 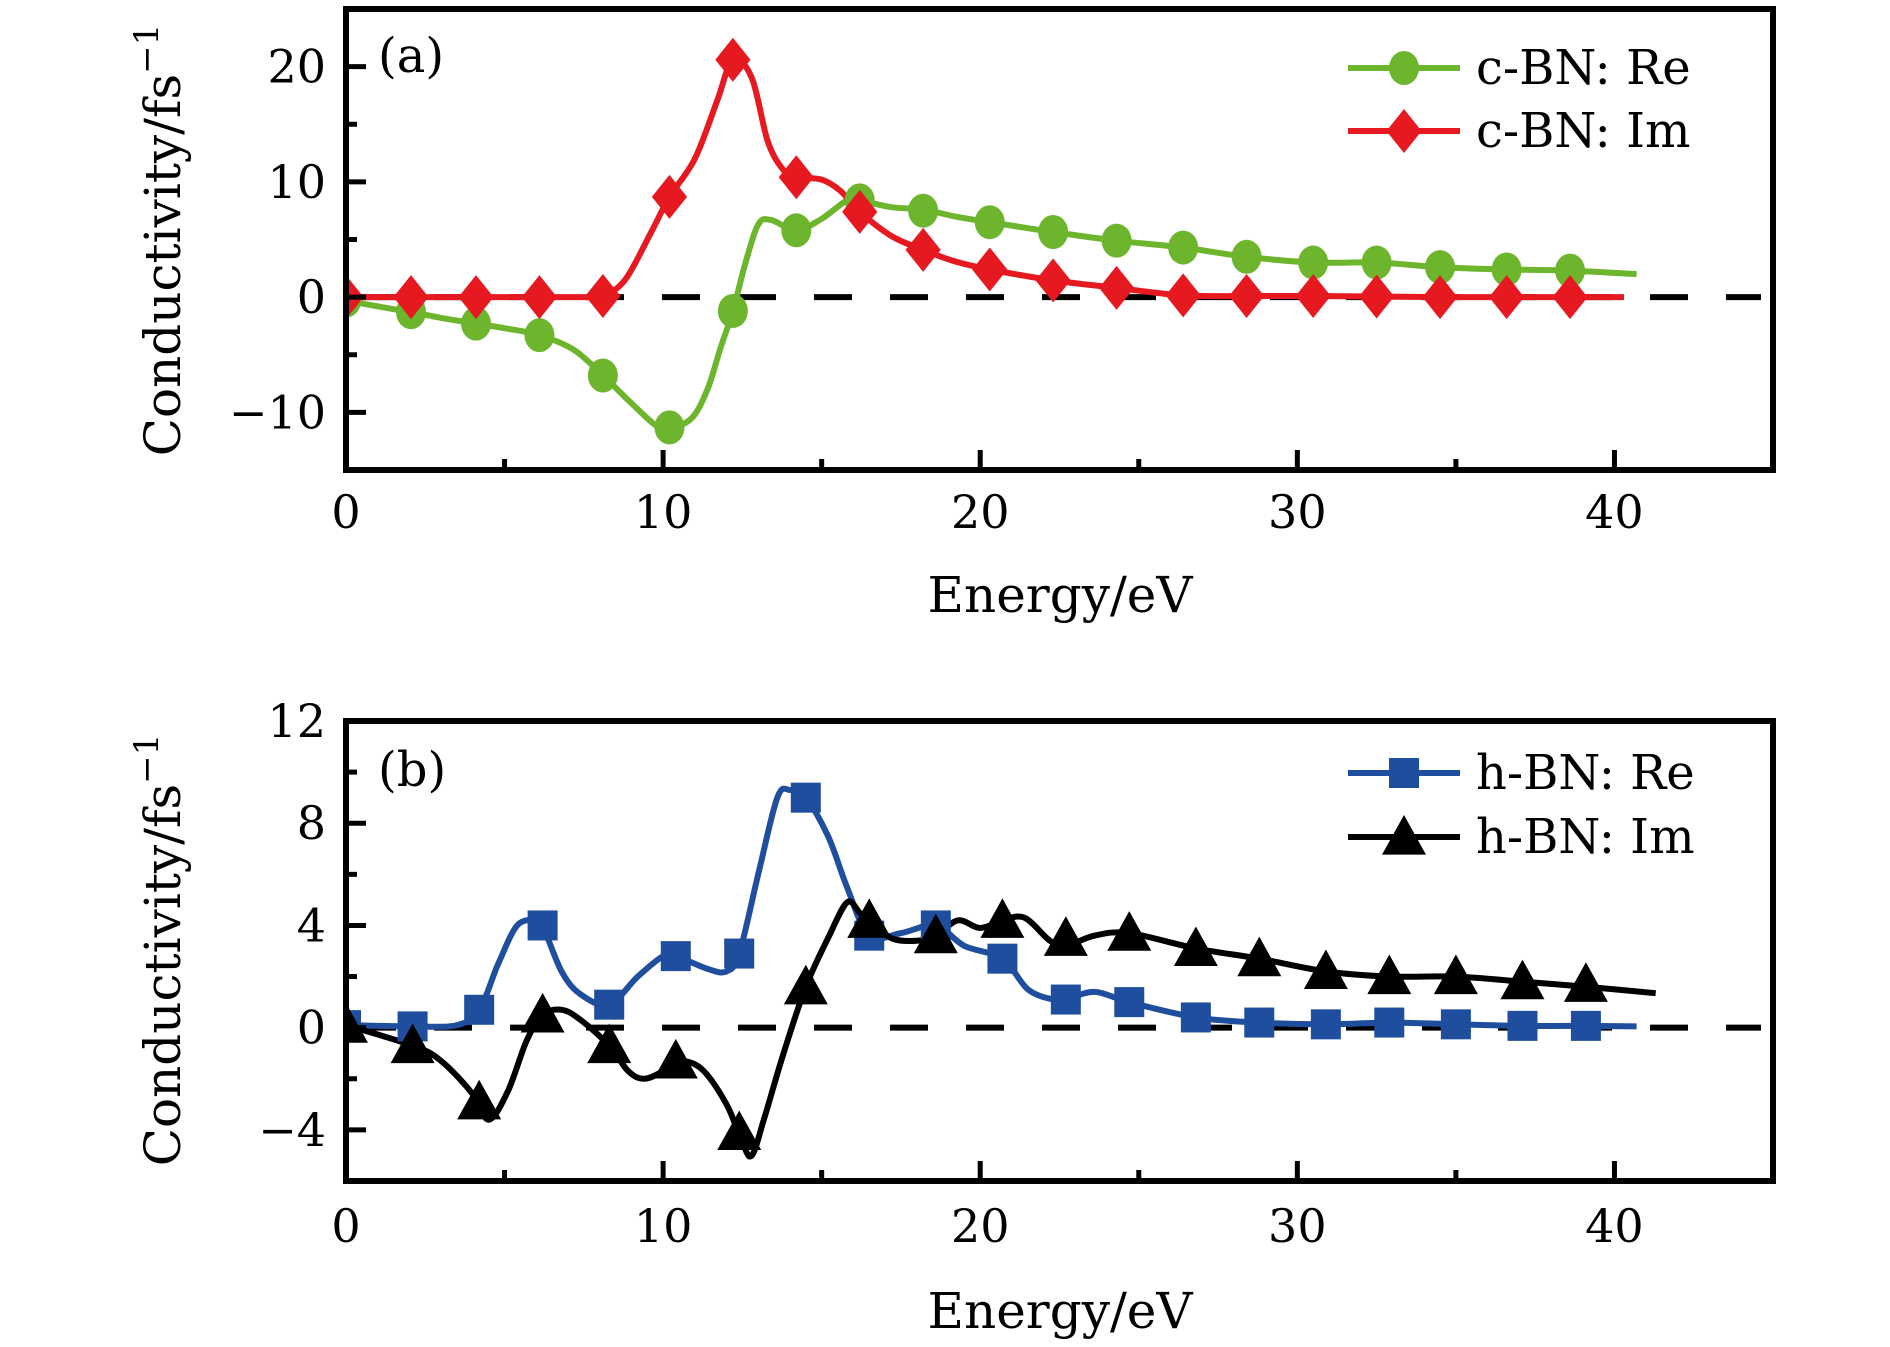 I want to click on legend-label-c-bn-im: c-BN: Im, so click(x=1583, y=131).